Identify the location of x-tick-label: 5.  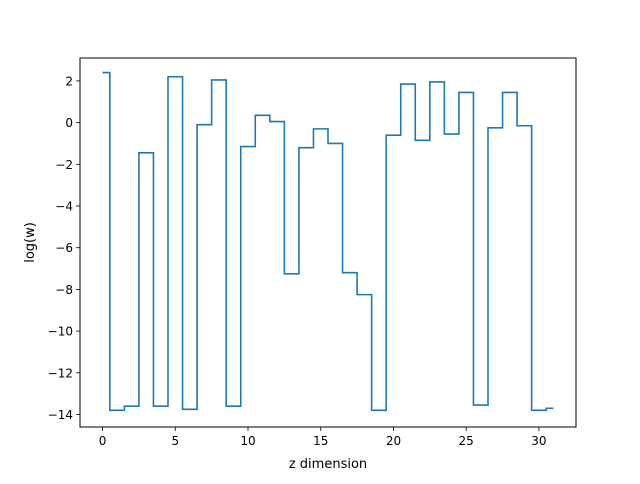
(175, 441).